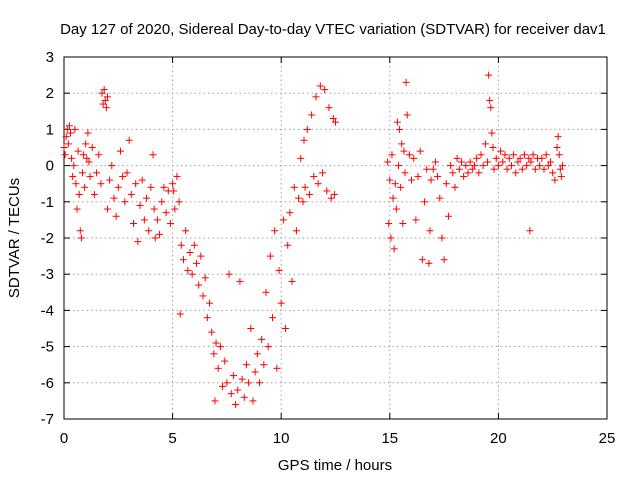 The height and width of the screenshot is (480, 640). What do you see at coordinates (47, 310) in the screenshot?
I see `y-tick-label: -4` at bounding box center [47, 310].